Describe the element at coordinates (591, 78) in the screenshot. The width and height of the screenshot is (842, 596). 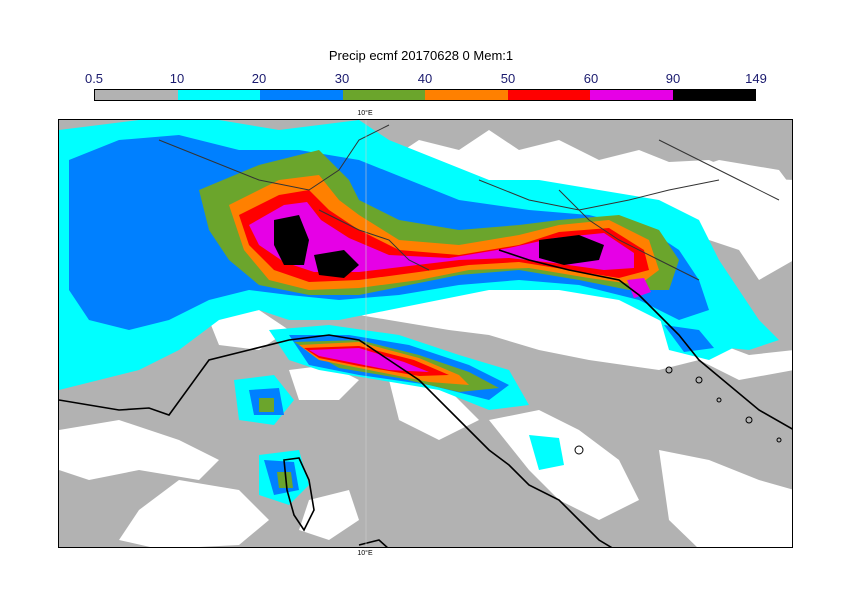
I see `colorbar-label-6: 60` at that location.